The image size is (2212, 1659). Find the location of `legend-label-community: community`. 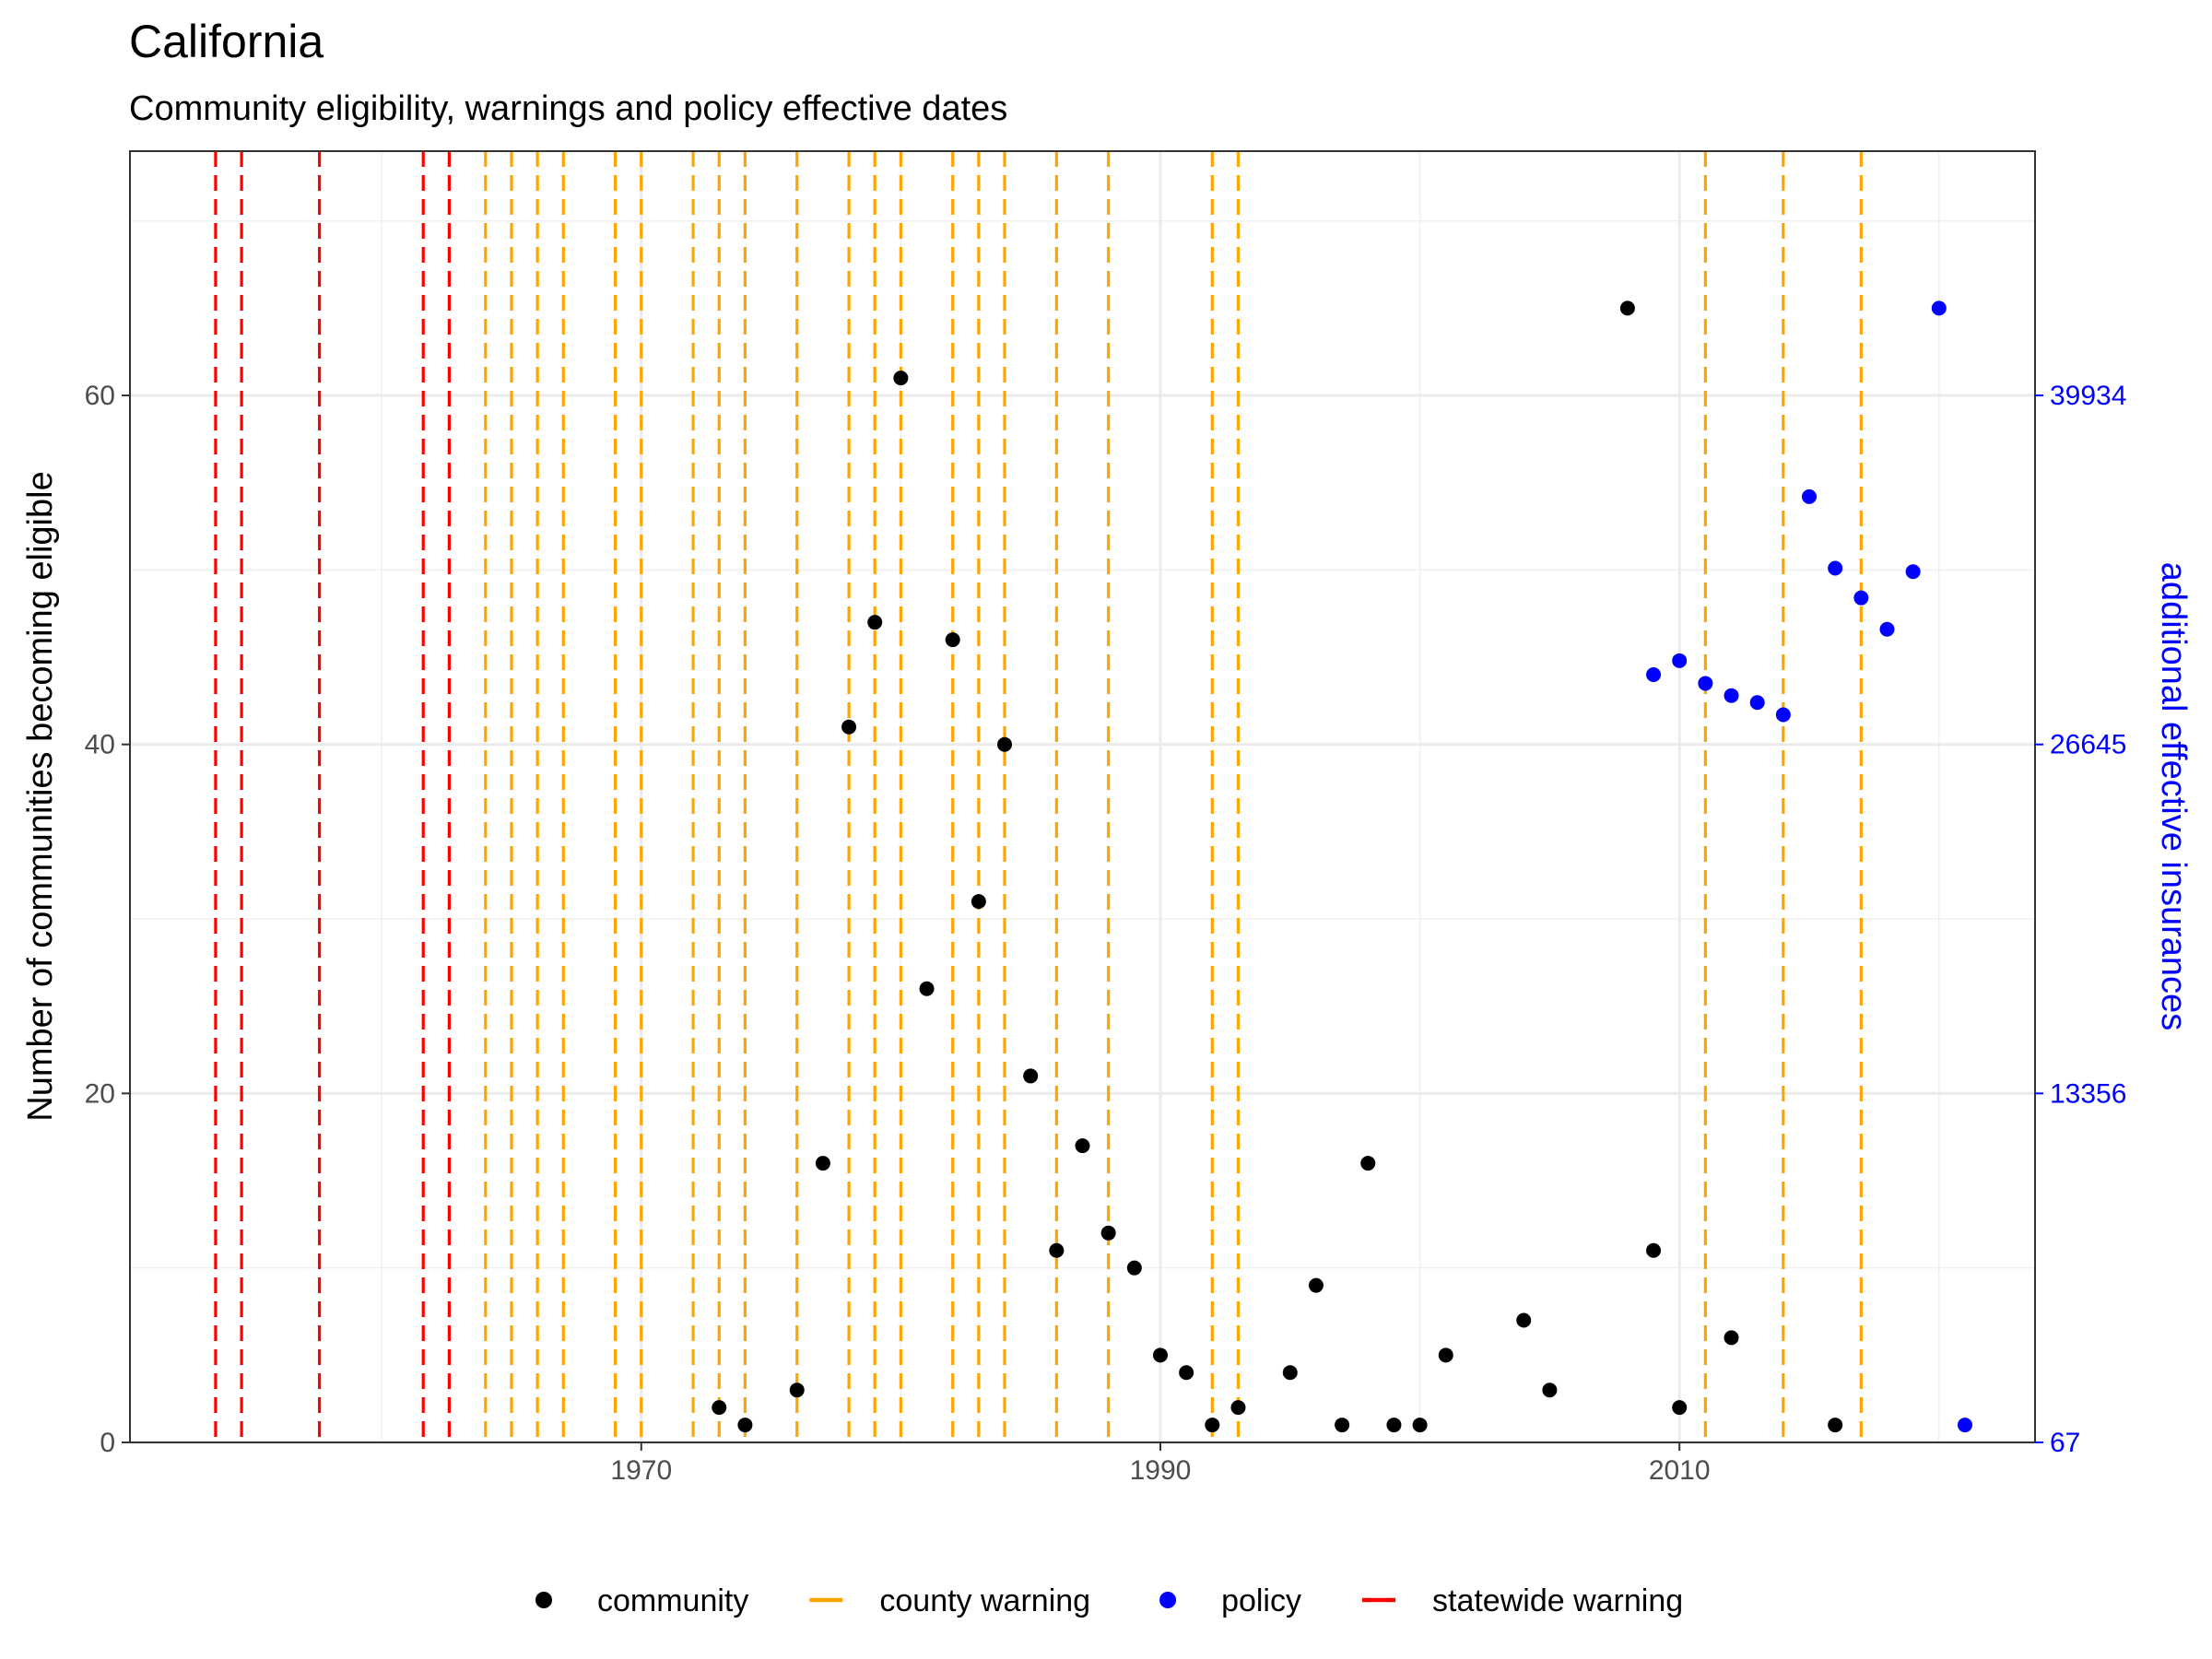

legend-label-community: community is located at coordinates (672, 1600).